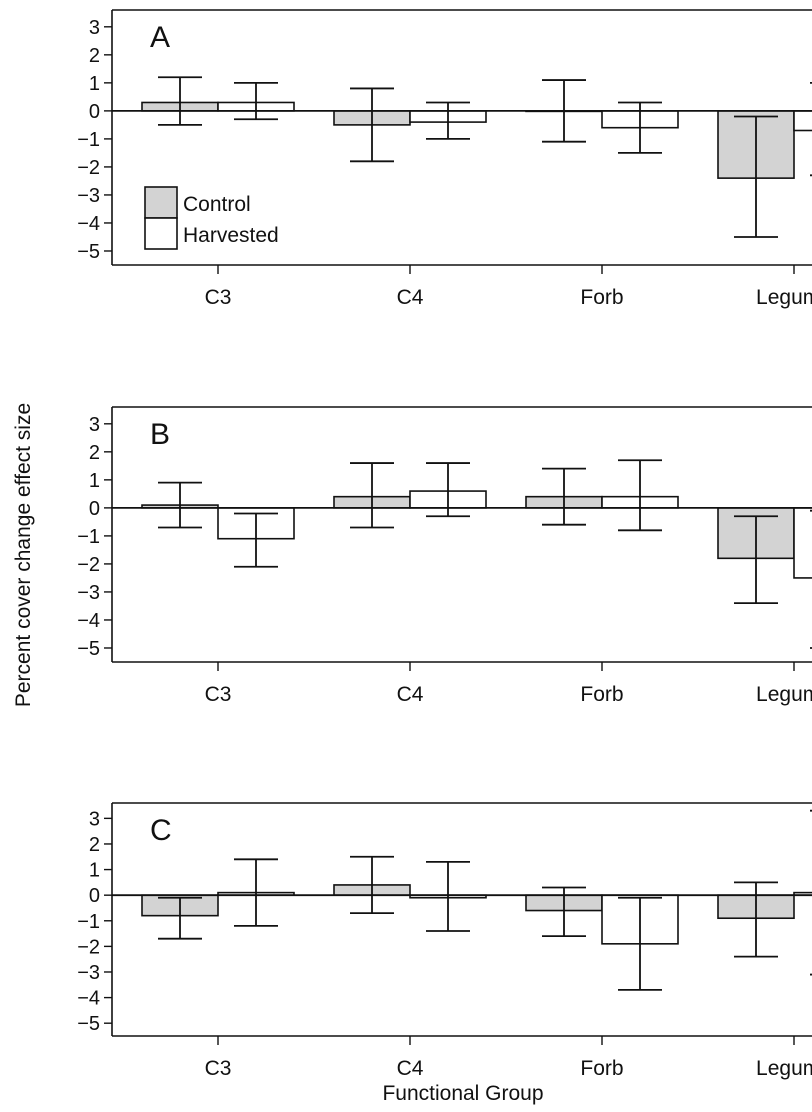 The height and width of the screenshot is (1112, 812). What do you see at coordinates (231, 235) in the screenshot?
I see `legend-label-harvested: Harvested` at bounding box center [231, 235].